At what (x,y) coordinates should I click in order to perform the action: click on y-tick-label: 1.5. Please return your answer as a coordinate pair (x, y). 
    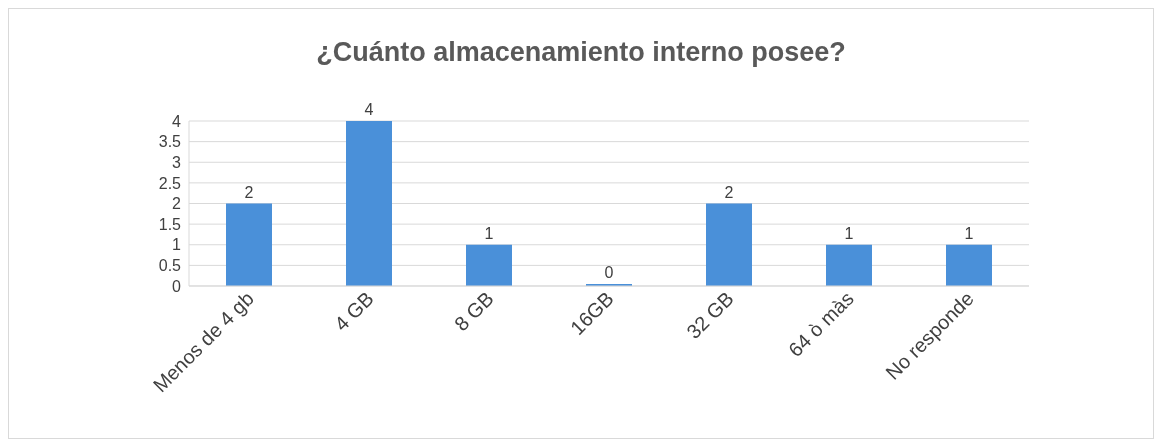
    Looking at the image, I should click on (170, 224).